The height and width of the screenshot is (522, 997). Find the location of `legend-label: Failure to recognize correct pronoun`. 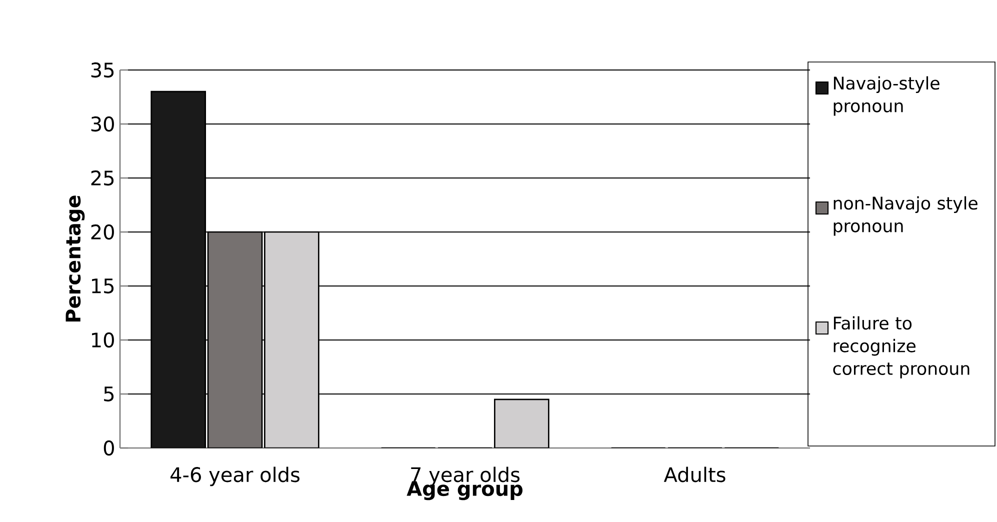

legend-label: Failure to recognize correct pronoun is located at coordinates (901, 347).